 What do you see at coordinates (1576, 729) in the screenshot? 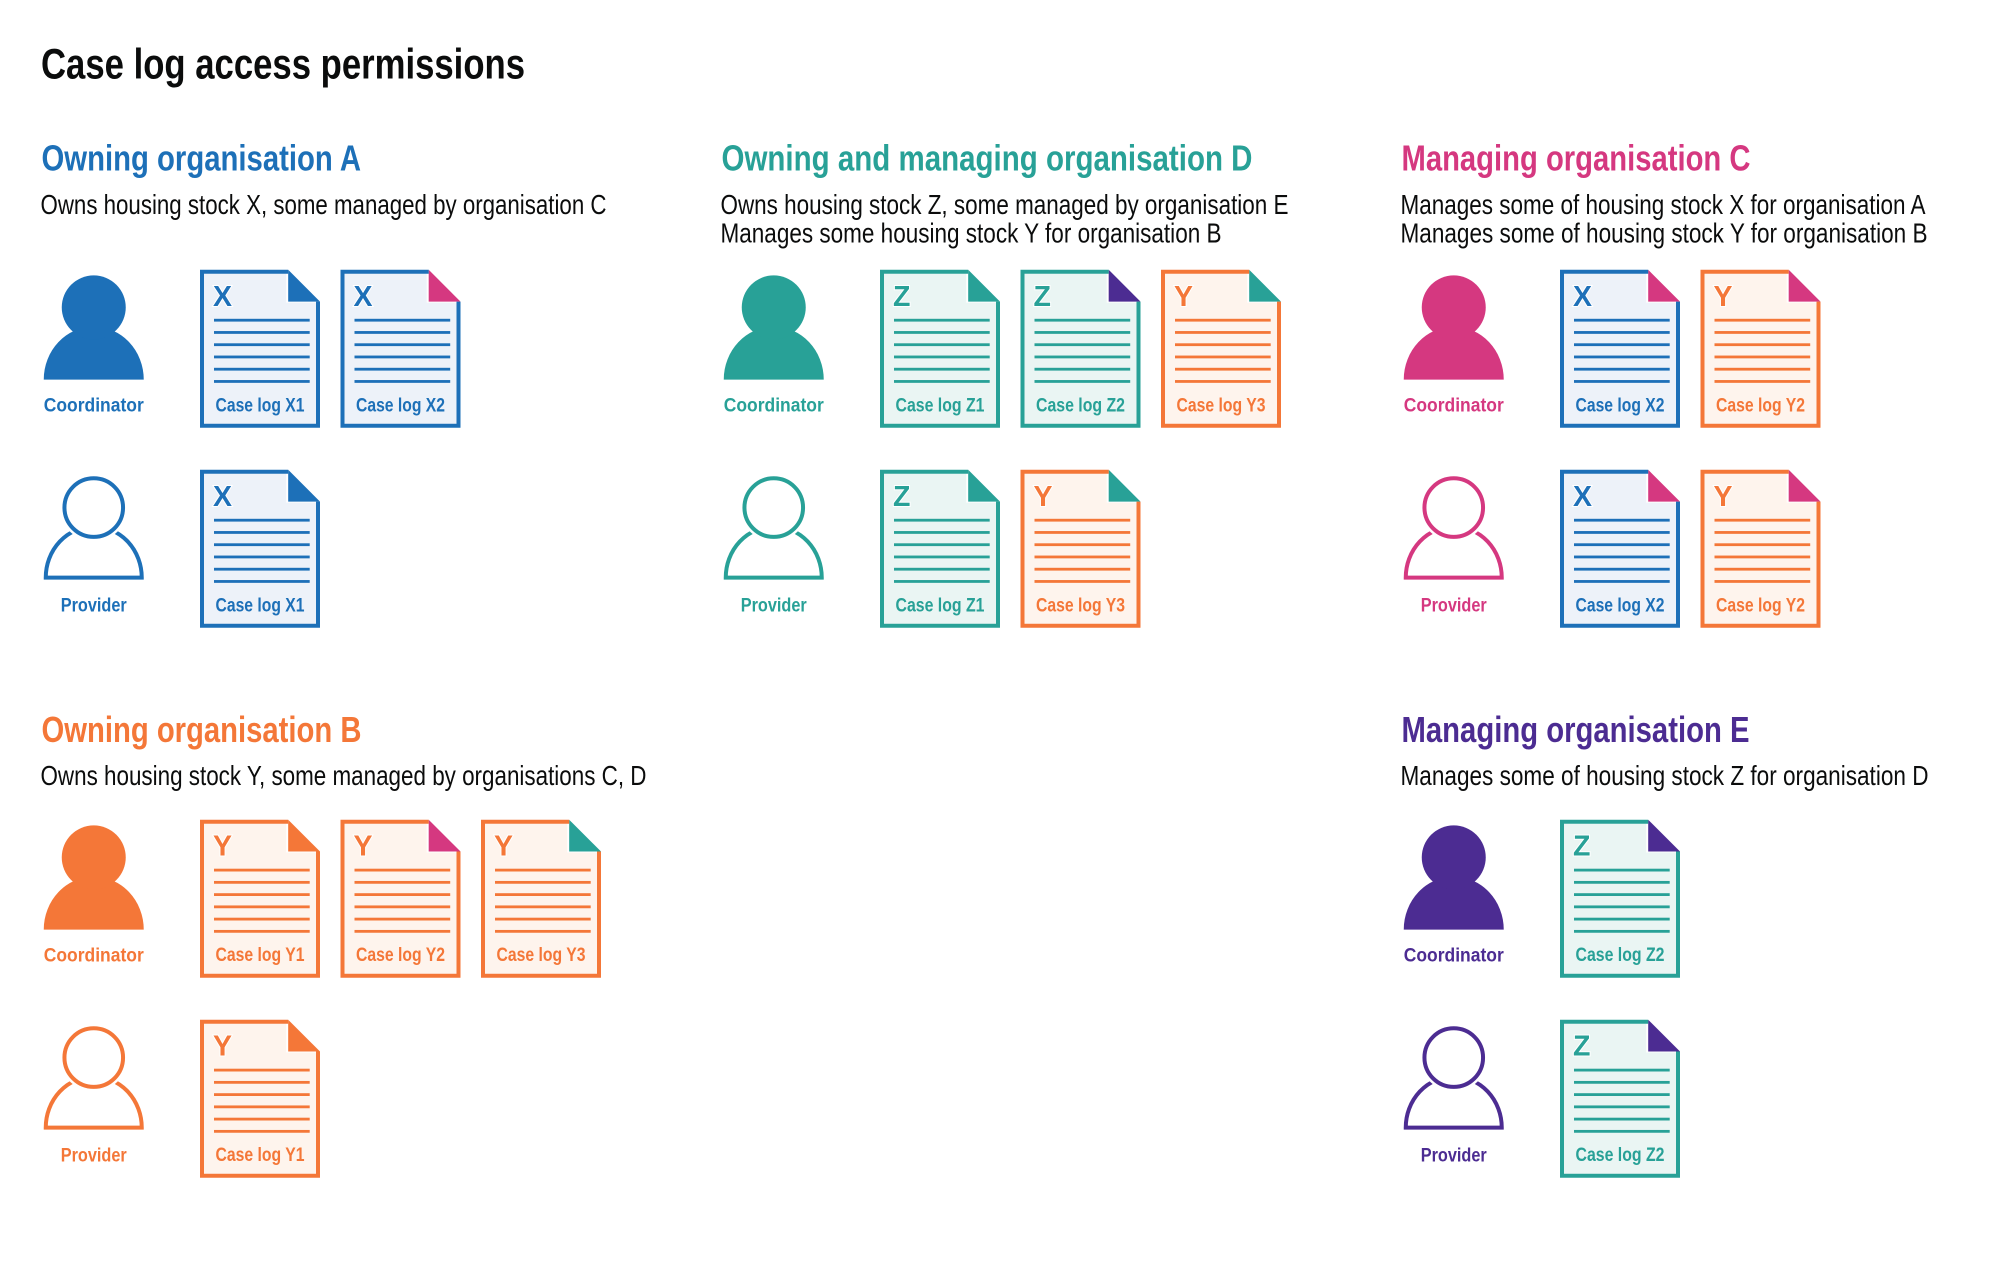
I see `svg-text: Managing organisation E` at bounding box center [1576, 729].